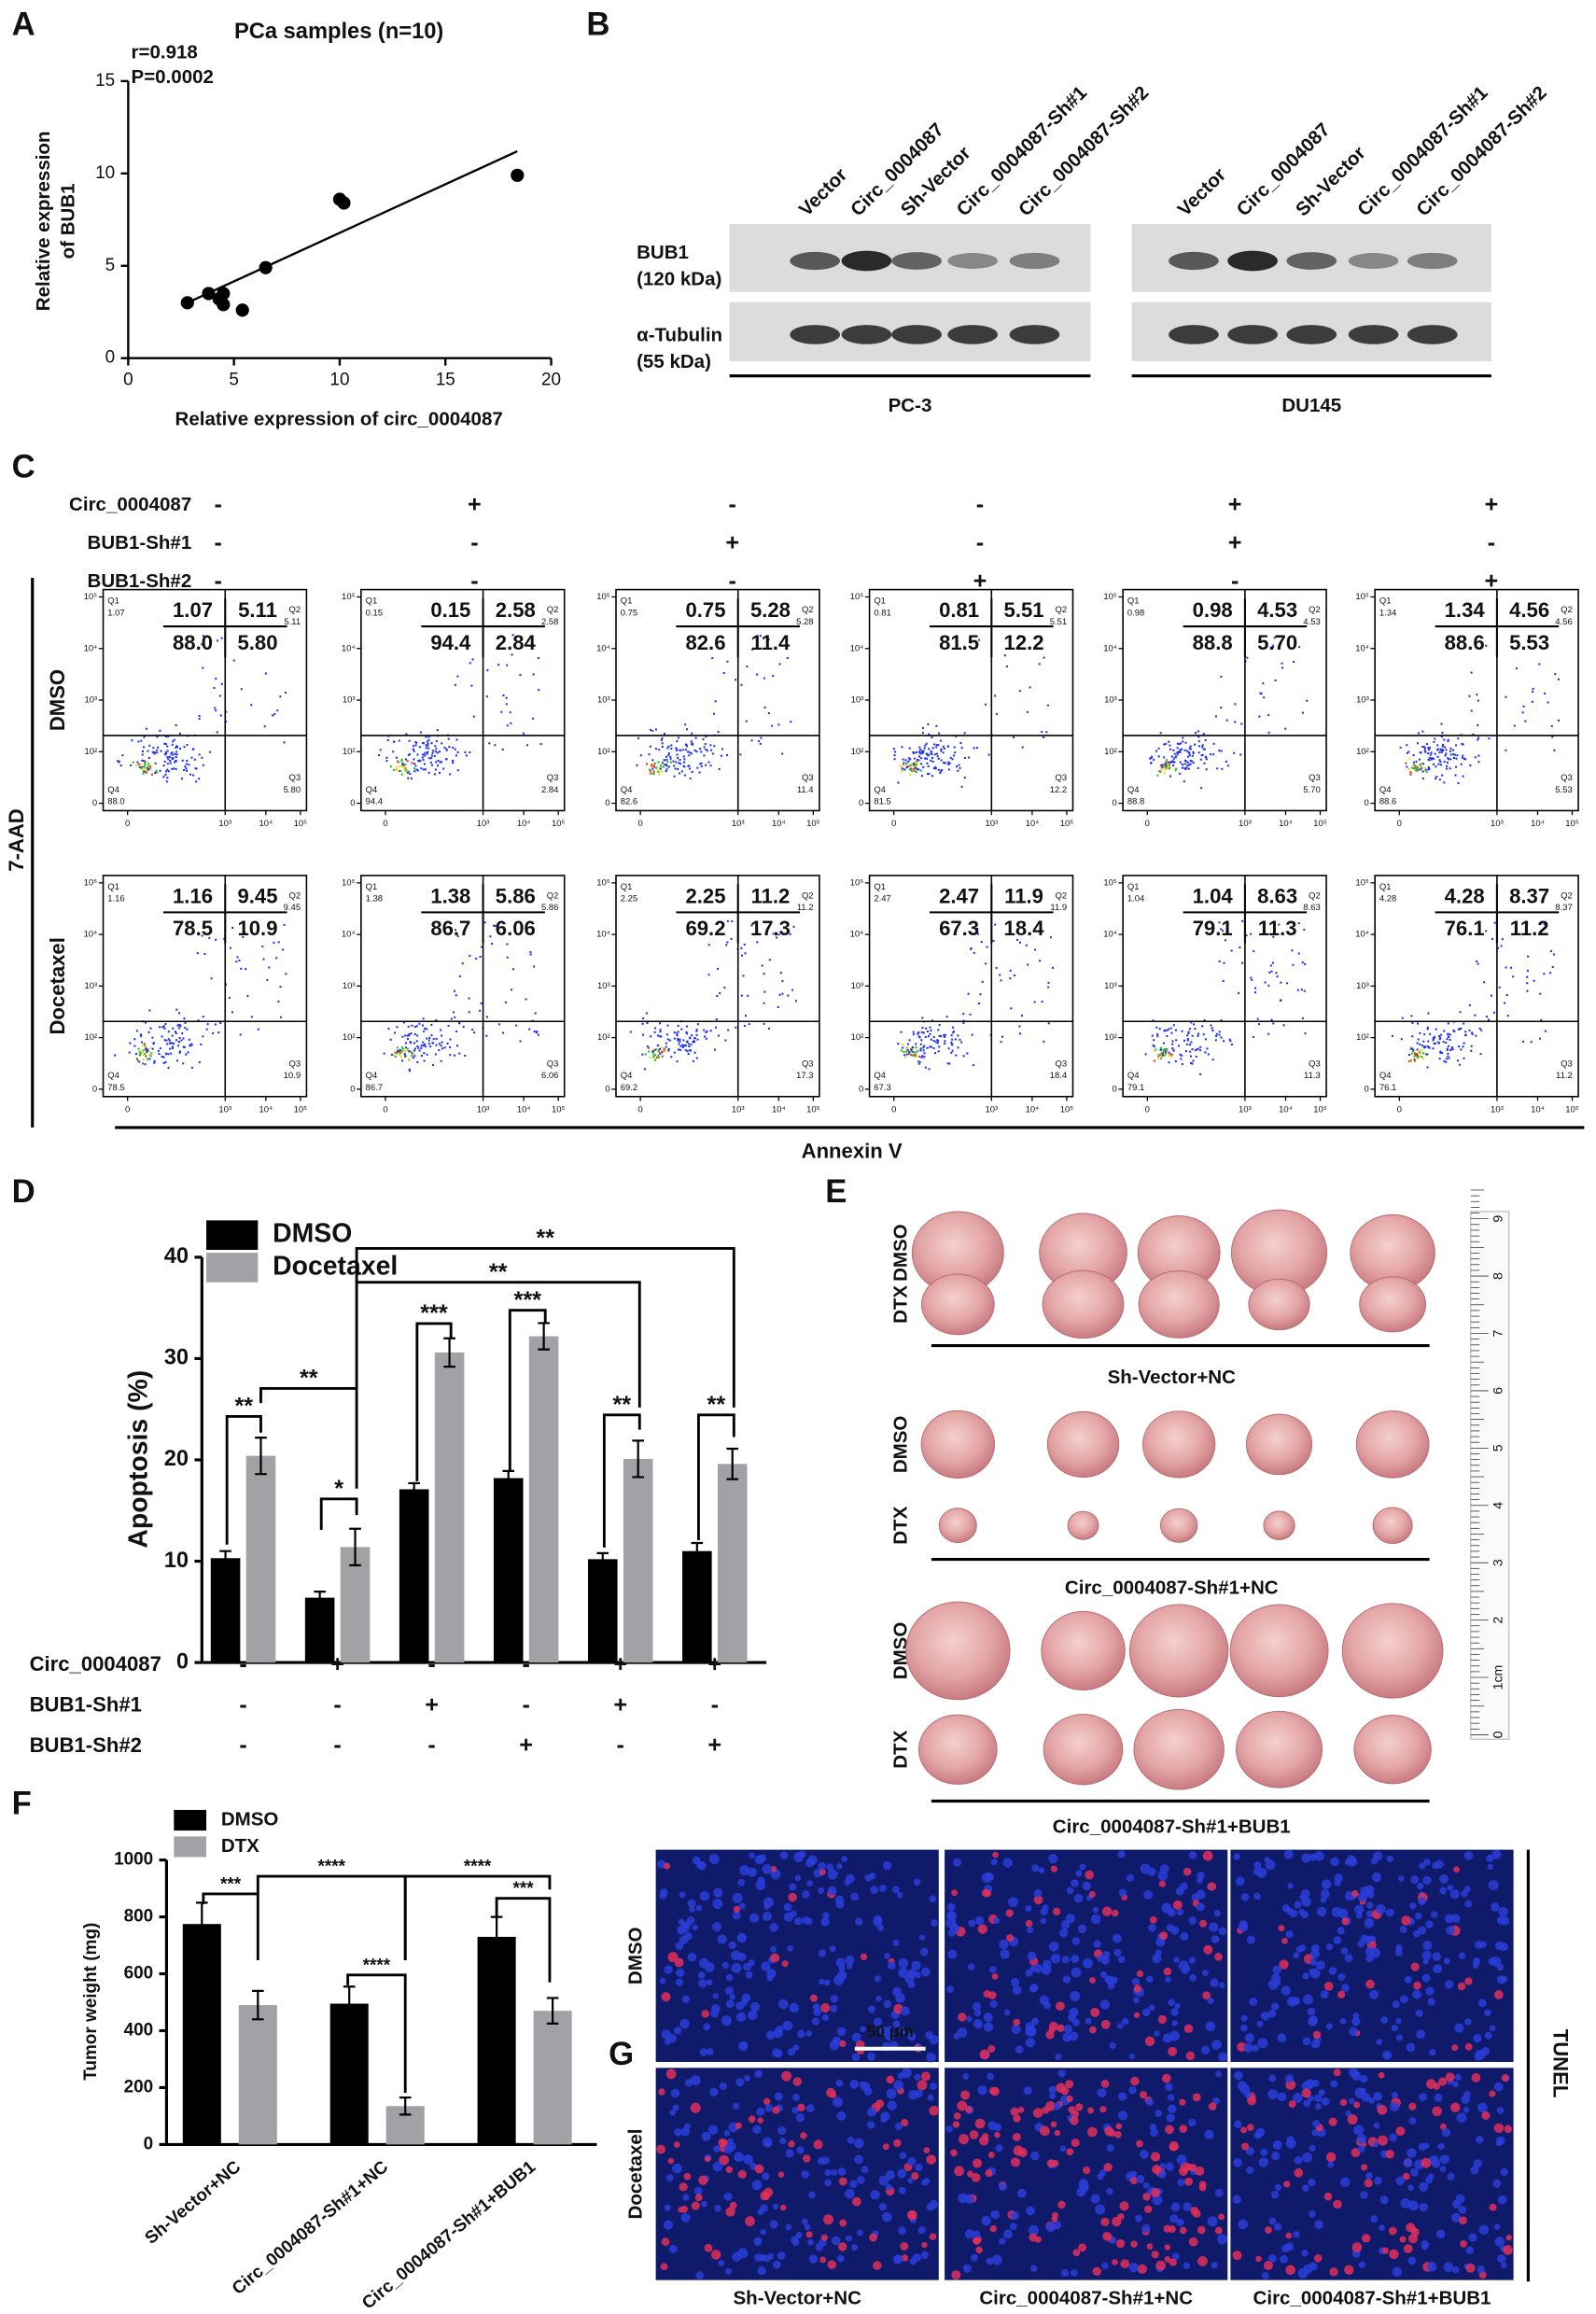  What do you see at coordinates (173, 77) in the screenshot?
I see `annotation: P=0.0002` at bounding box center [173, 77].